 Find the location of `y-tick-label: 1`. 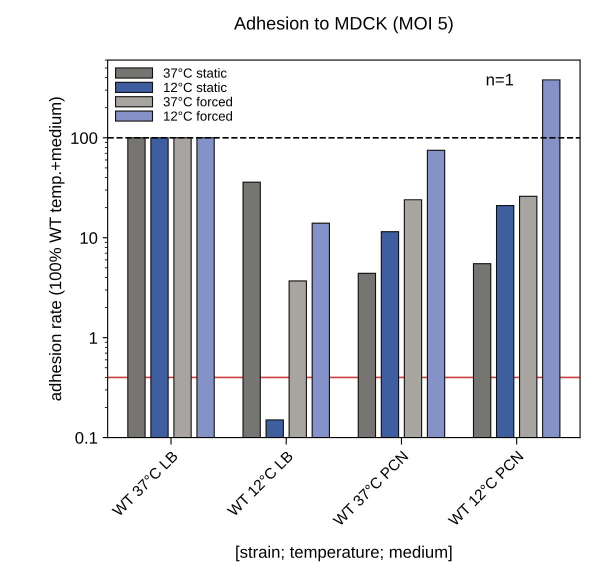

y-tick-label: 1 is located at coordinates (94, 338).